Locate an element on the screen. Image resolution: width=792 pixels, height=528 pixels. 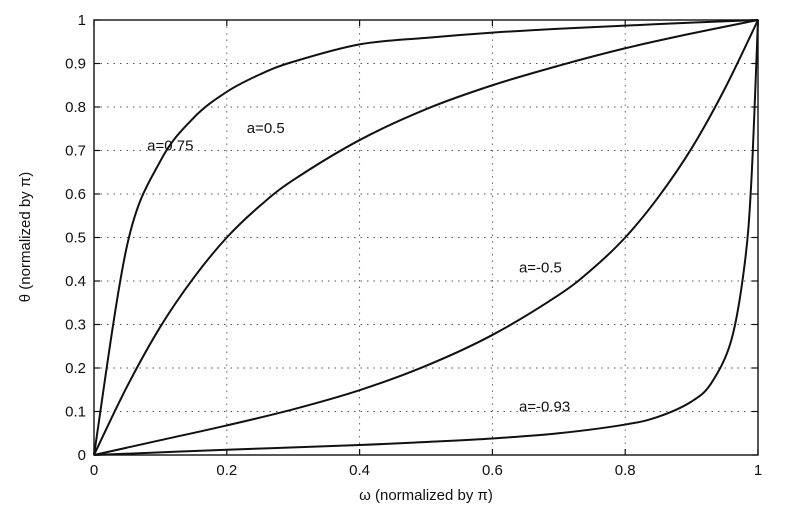
y-tick-label: 0.8 is located at coordinates (75, 107).